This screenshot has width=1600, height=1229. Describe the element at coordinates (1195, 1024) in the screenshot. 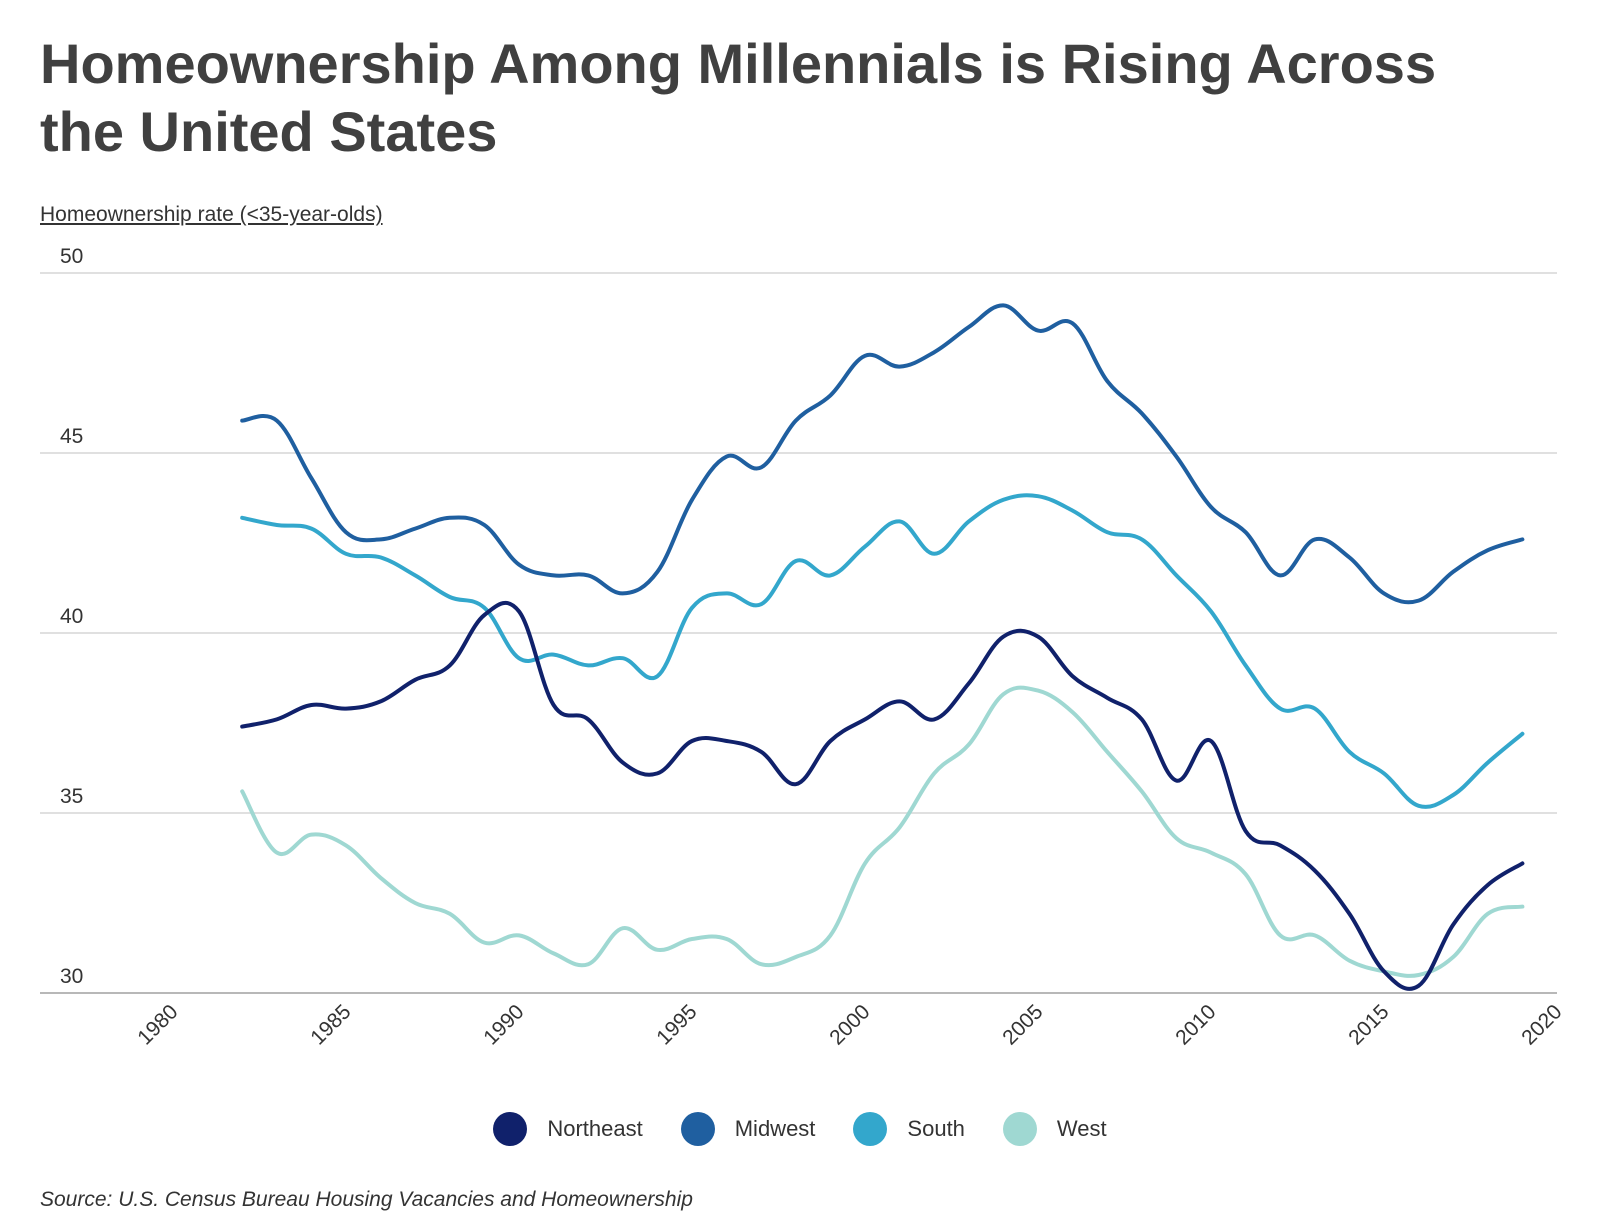

I see `x-tick-label: 2010` at that location.